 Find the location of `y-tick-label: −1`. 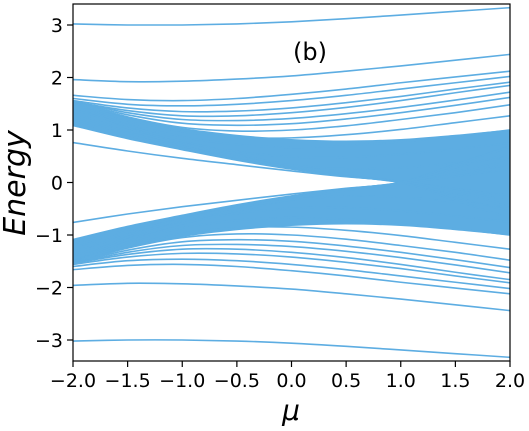

y-tick-label: −1 is located at coordinates (49, 236).